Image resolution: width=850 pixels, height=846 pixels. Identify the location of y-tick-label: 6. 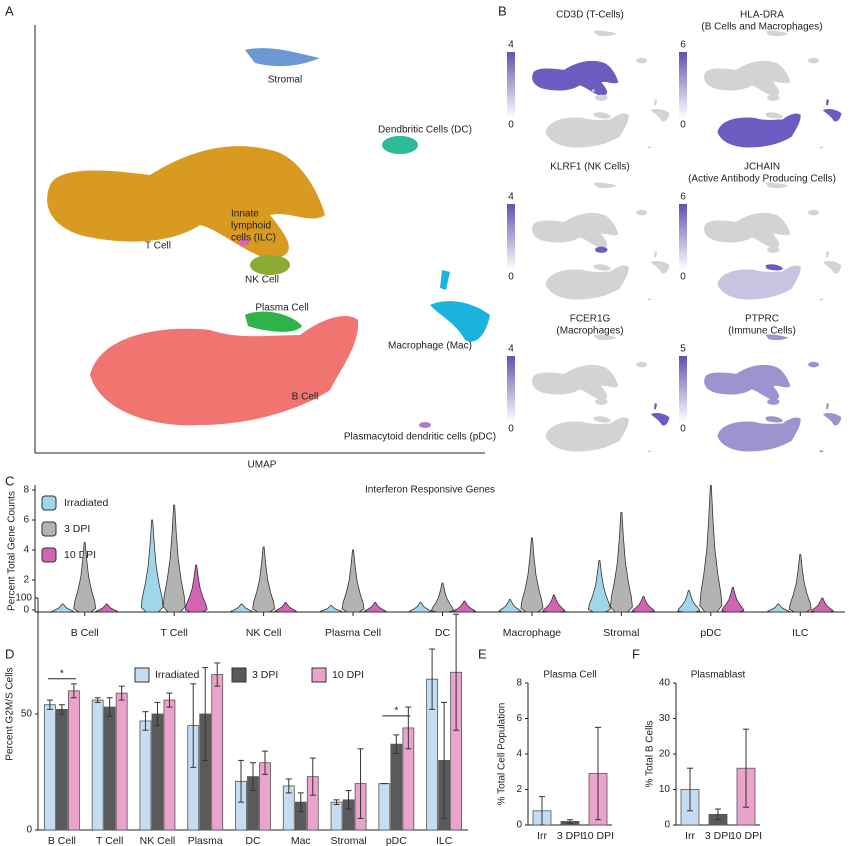
(26, 520).